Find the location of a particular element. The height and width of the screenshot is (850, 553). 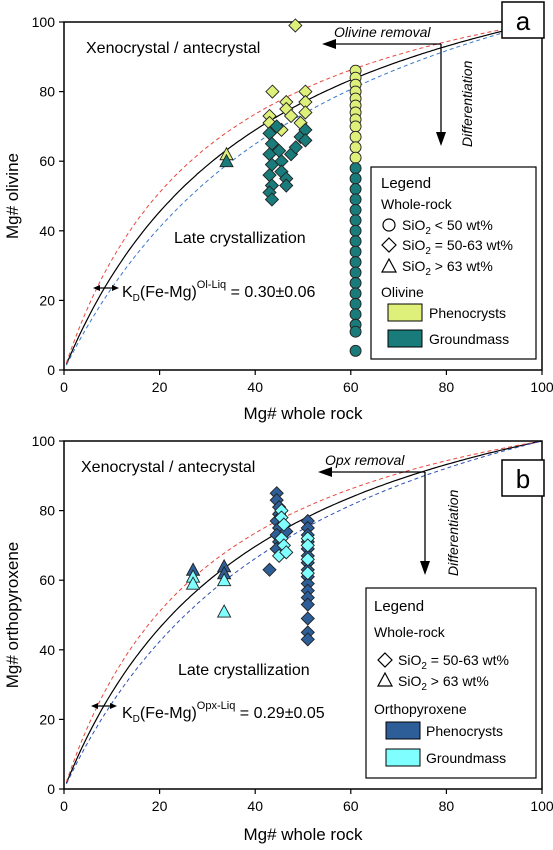

panel-a-legend-item-2: SiO2 = 50-63 wt% is located at coordinates (457, 247).